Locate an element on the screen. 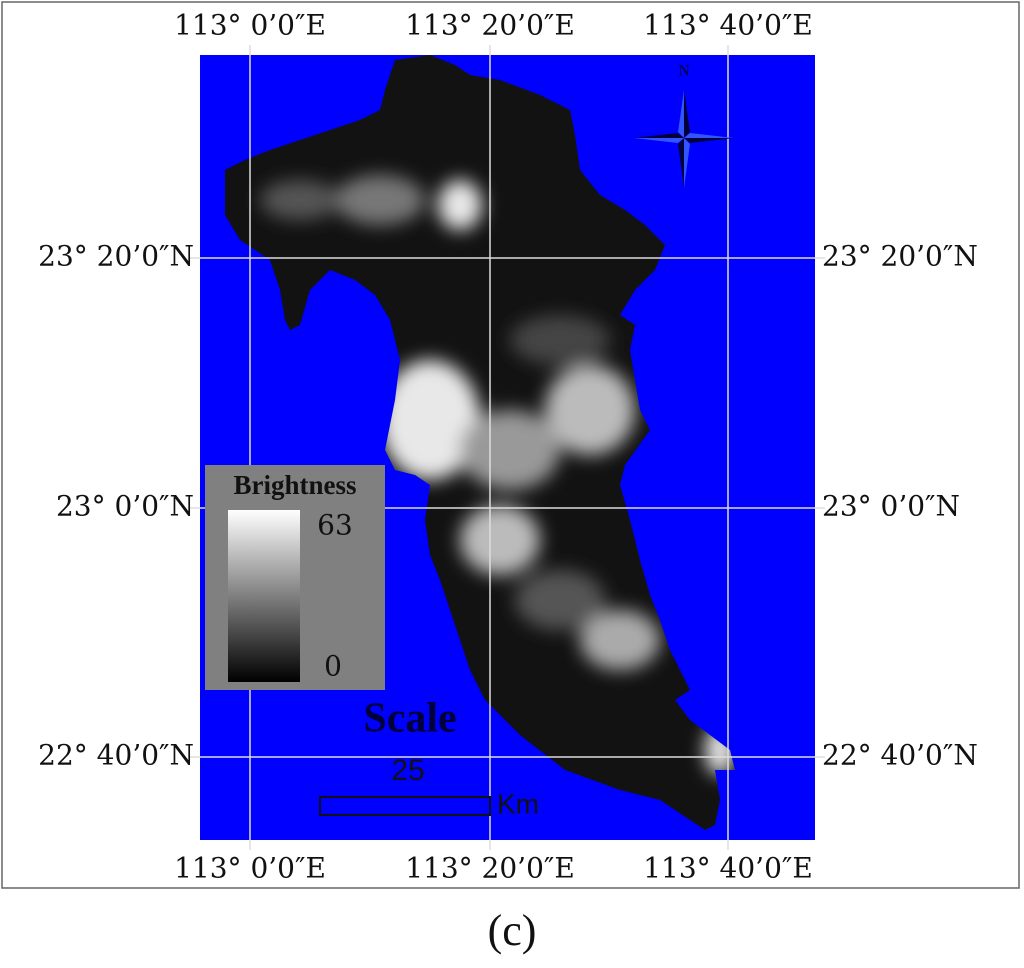 This screenshot has width=1024, height=968. lat-label-right: 23° 20’0″N is located at coordinates (900, 256).